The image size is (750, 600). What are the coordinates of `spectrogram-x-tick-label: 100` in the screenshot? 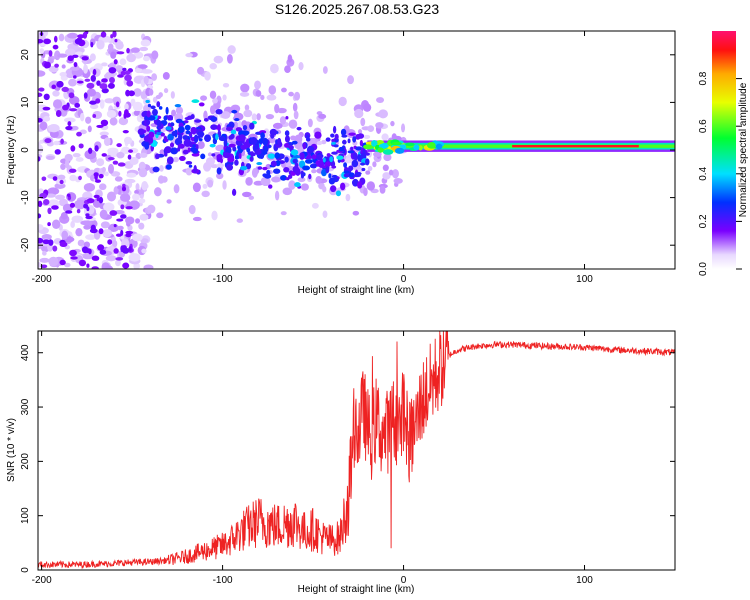 It's located at (584, 279).